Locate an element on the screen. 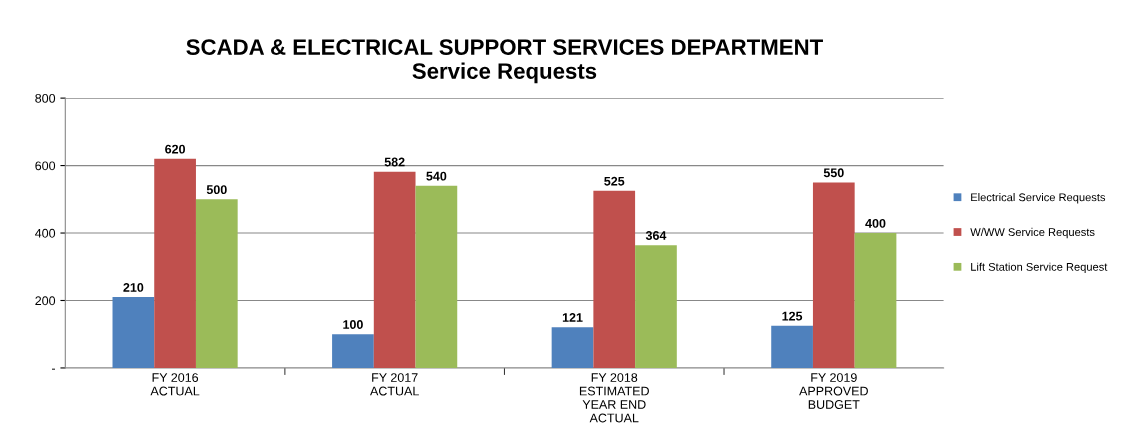 This screenshot has width=1126, height=446. data-label: 210 is located at coordinates (133, 287).